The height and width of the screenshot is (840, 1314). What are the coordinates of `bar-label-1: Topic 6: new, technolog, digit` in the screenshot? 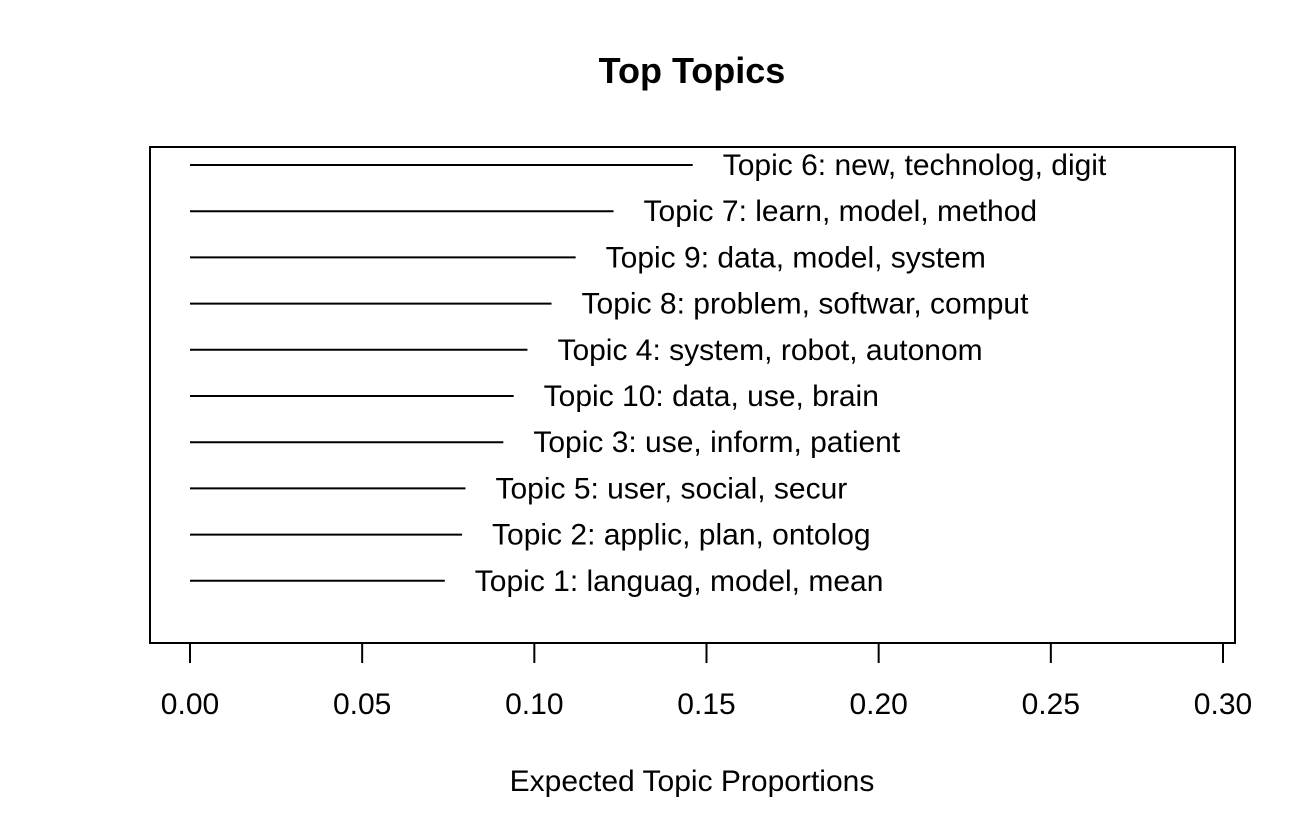 It's located at (915, 165).